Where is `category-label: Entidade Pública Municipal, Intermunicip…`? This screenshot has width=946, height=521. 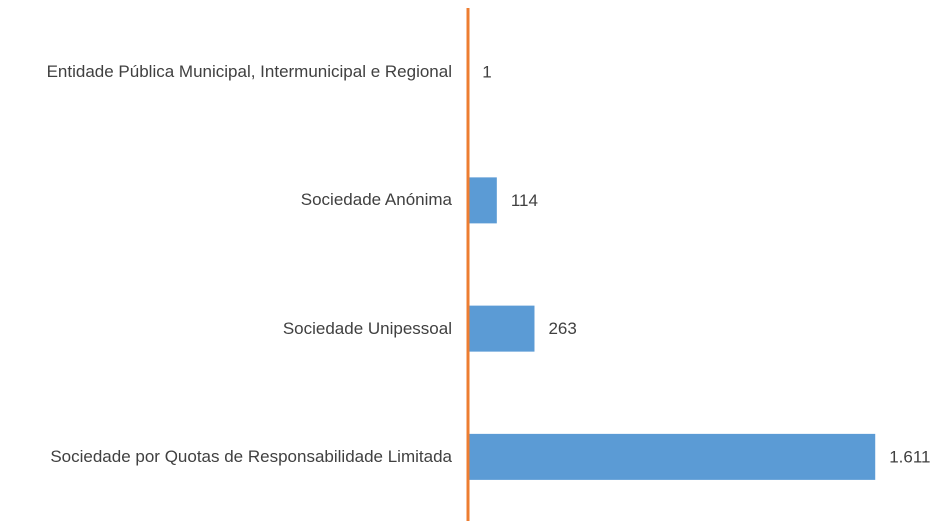 category-label: Entidade Pública Municipal, Intermunicip… is located at coordinates (228, 72).